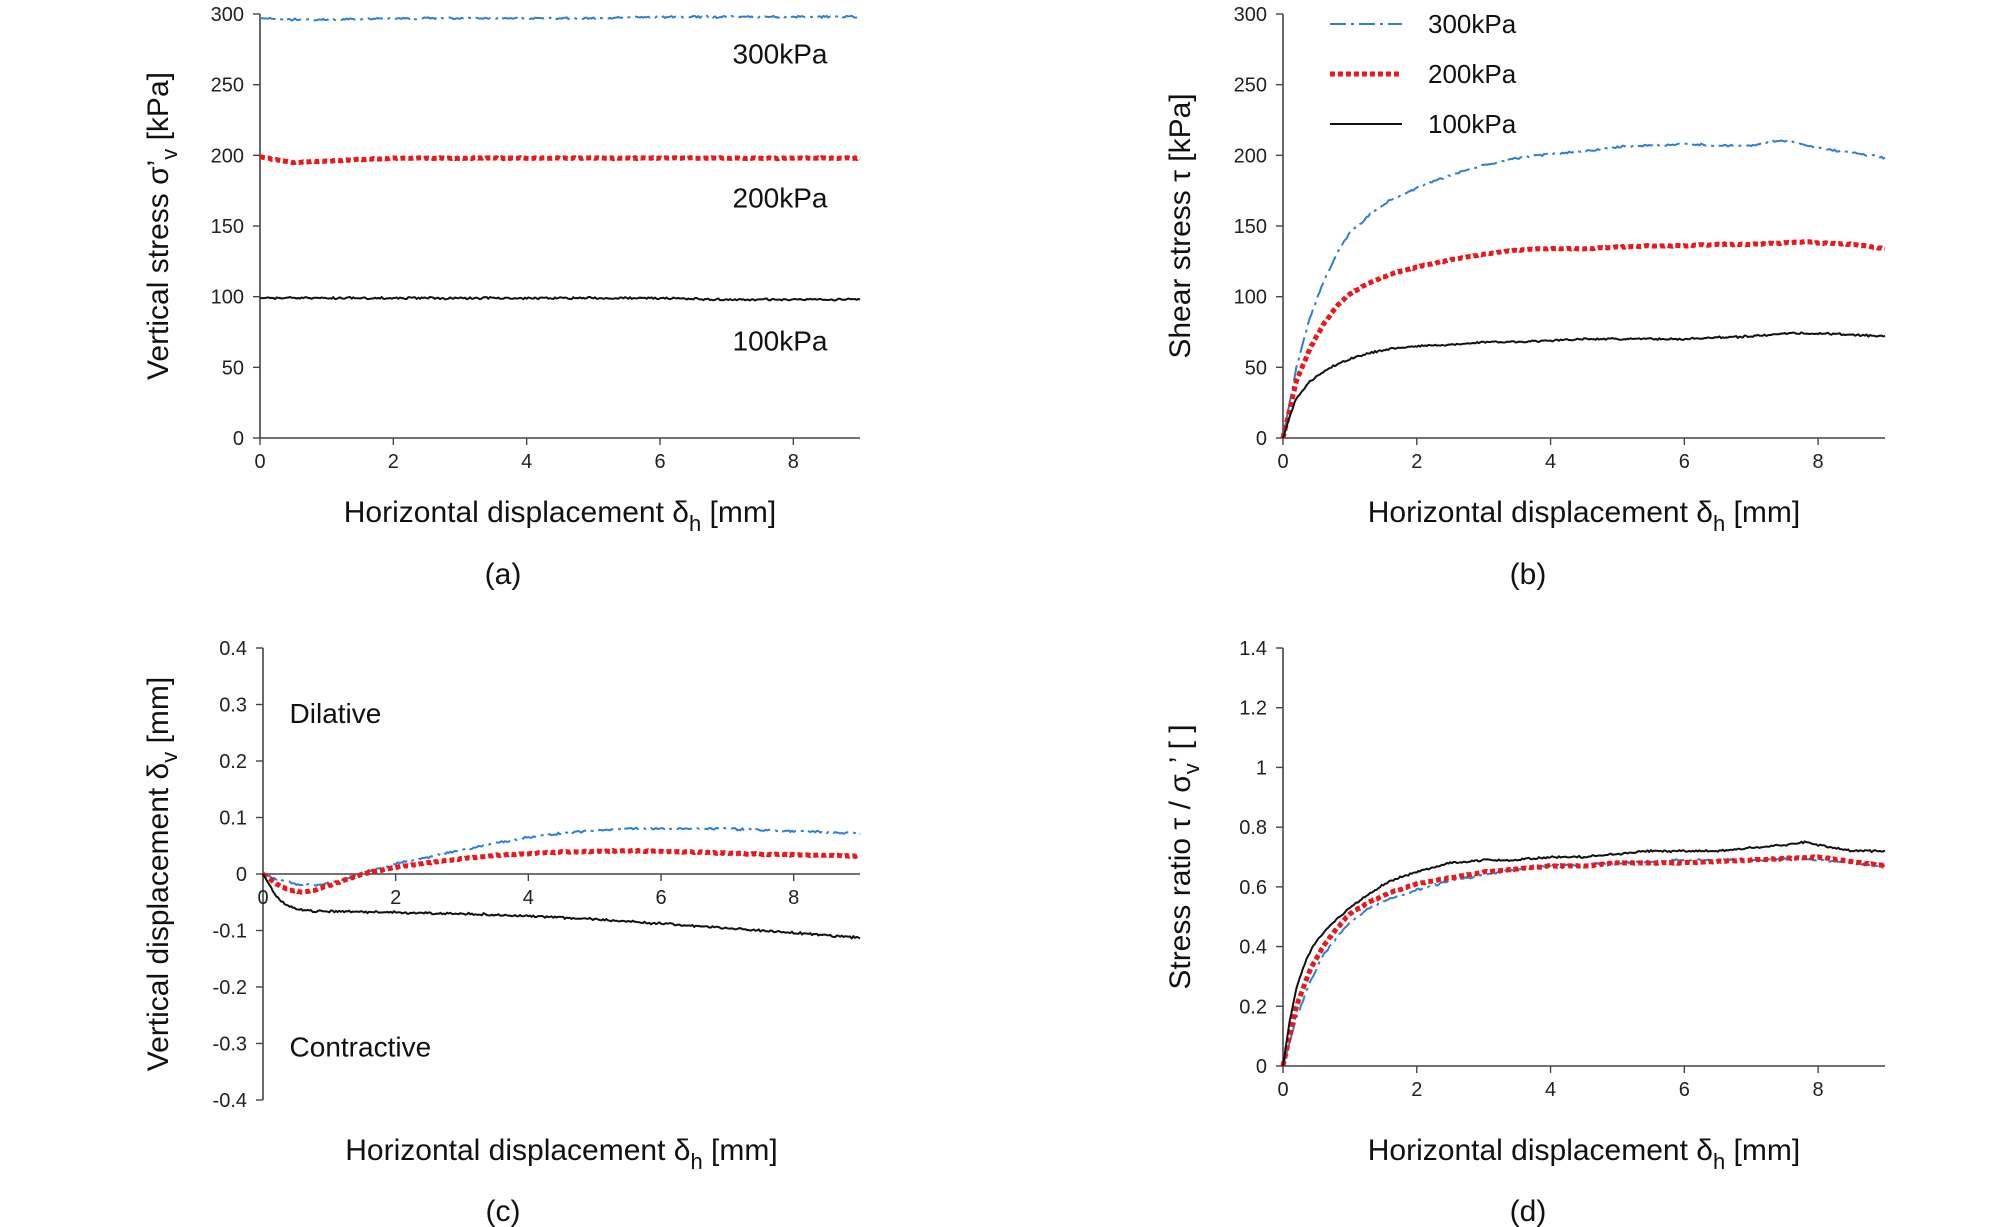 The width and height of the screenshot is (2008, 1227). I want to click on legend-label: 200kPa, so click(1472, 74).